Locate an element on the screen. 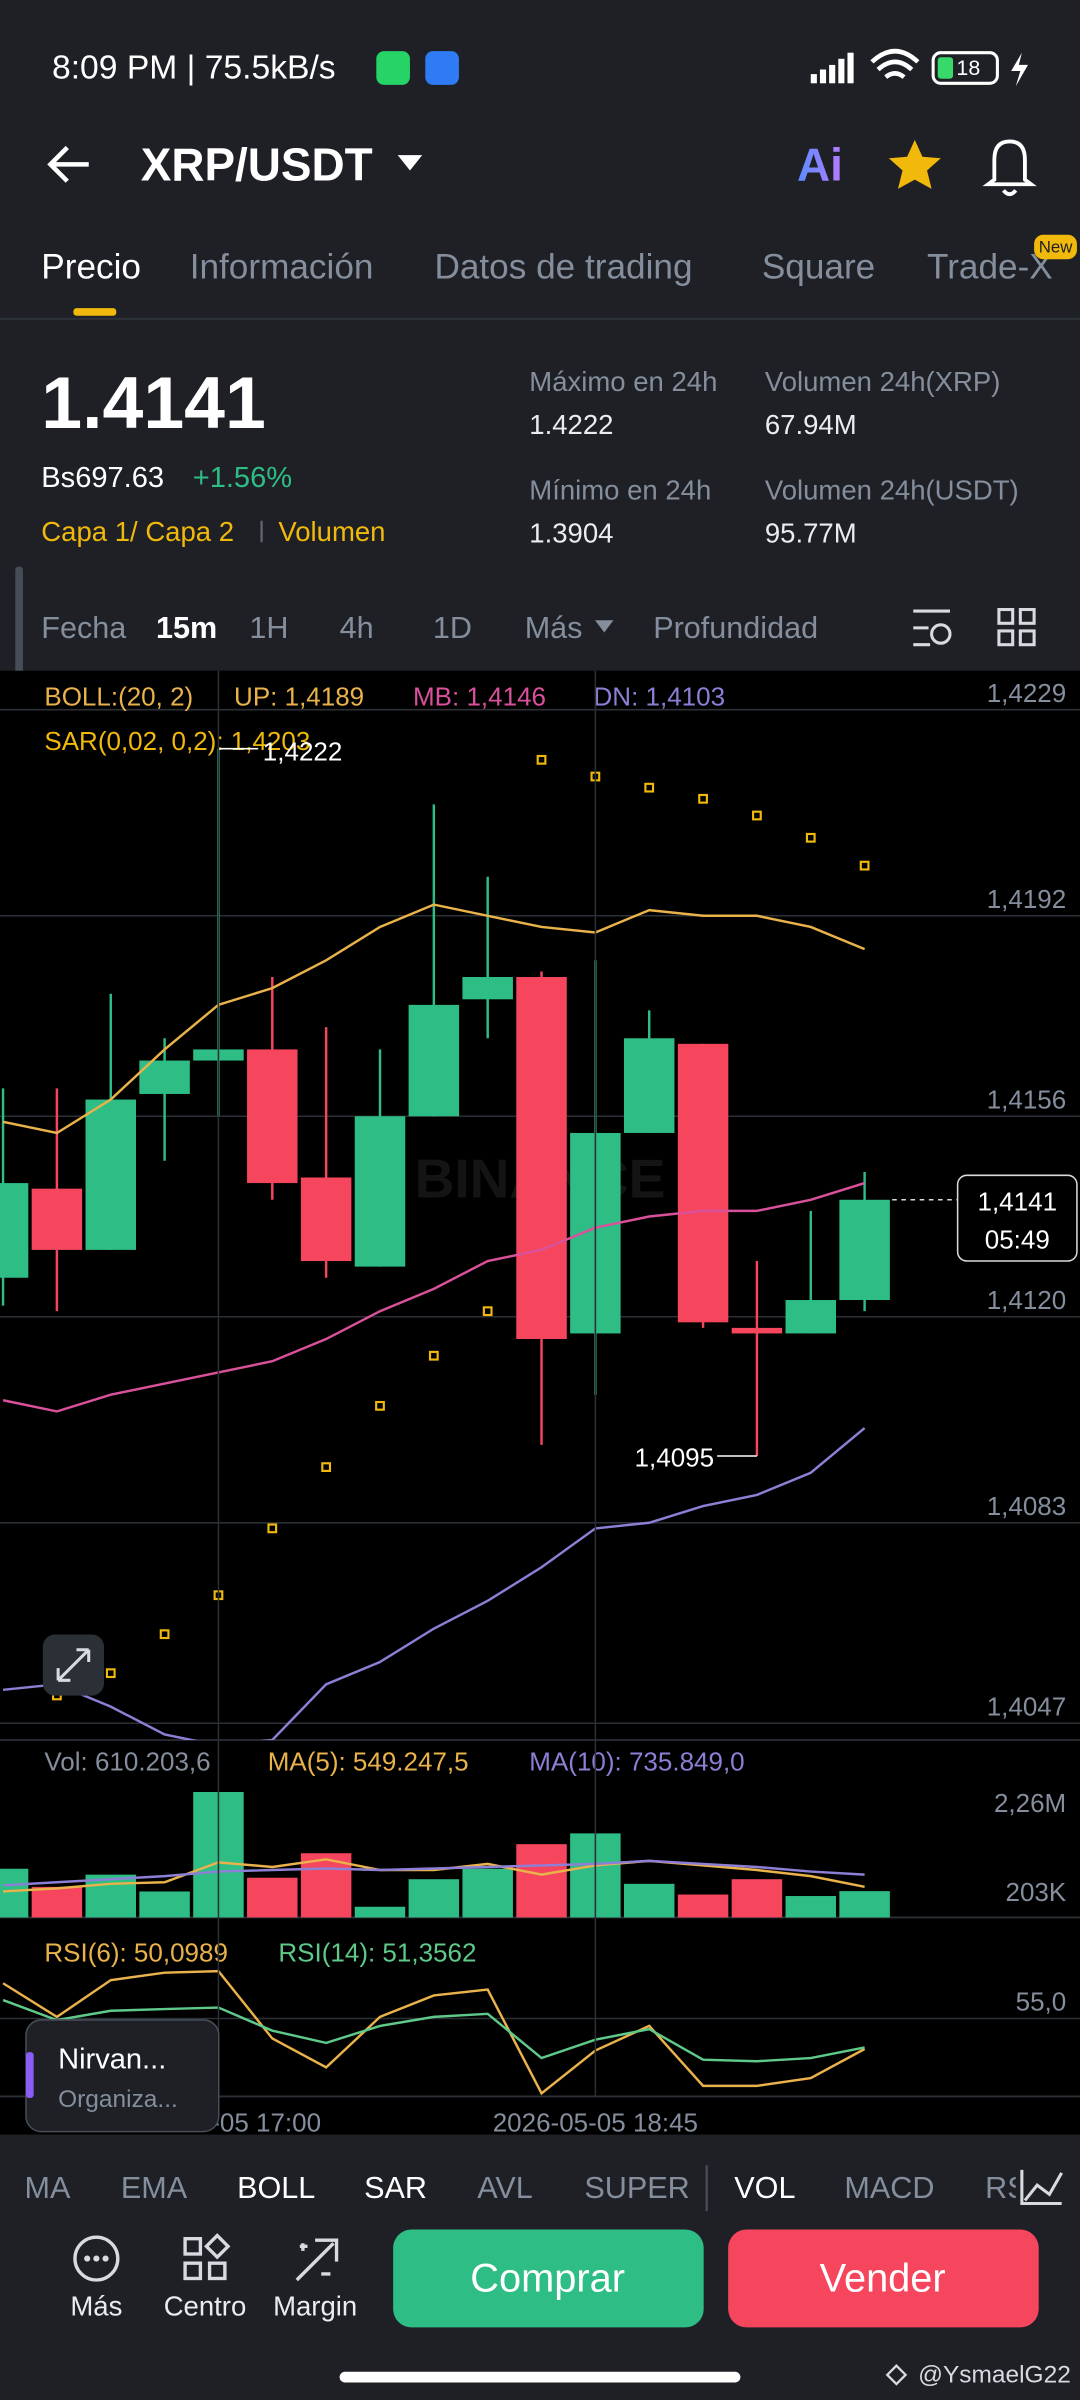  indicator-tab: MACD is located at coordinates (889, 2188).